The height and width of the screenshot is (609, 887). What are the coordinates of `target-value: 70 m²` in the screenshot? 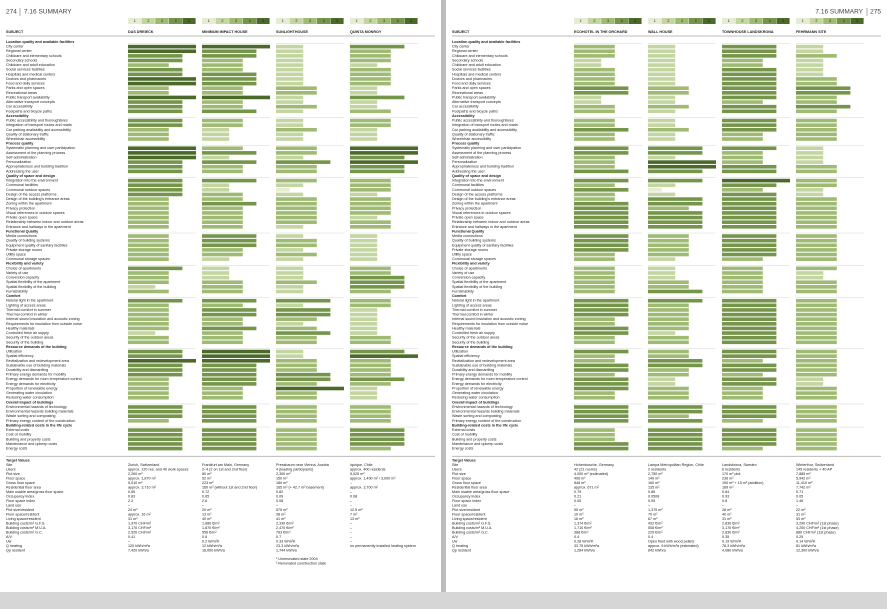 It's located at (653, 515).